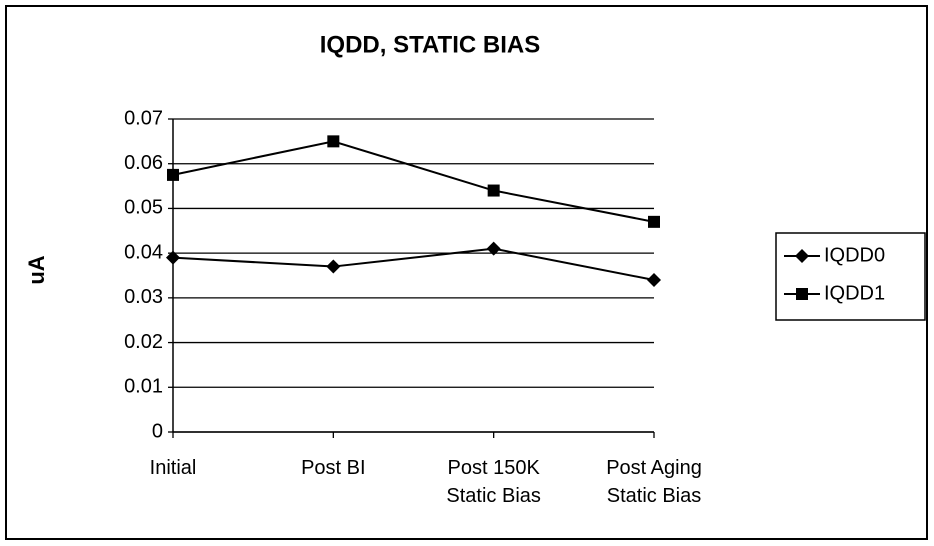 The height and width of the screenshot is (546, 934). Describe the element at coordinates (143, 387) in the screenshot. I see `y-tick-label: 0.01` at that location.